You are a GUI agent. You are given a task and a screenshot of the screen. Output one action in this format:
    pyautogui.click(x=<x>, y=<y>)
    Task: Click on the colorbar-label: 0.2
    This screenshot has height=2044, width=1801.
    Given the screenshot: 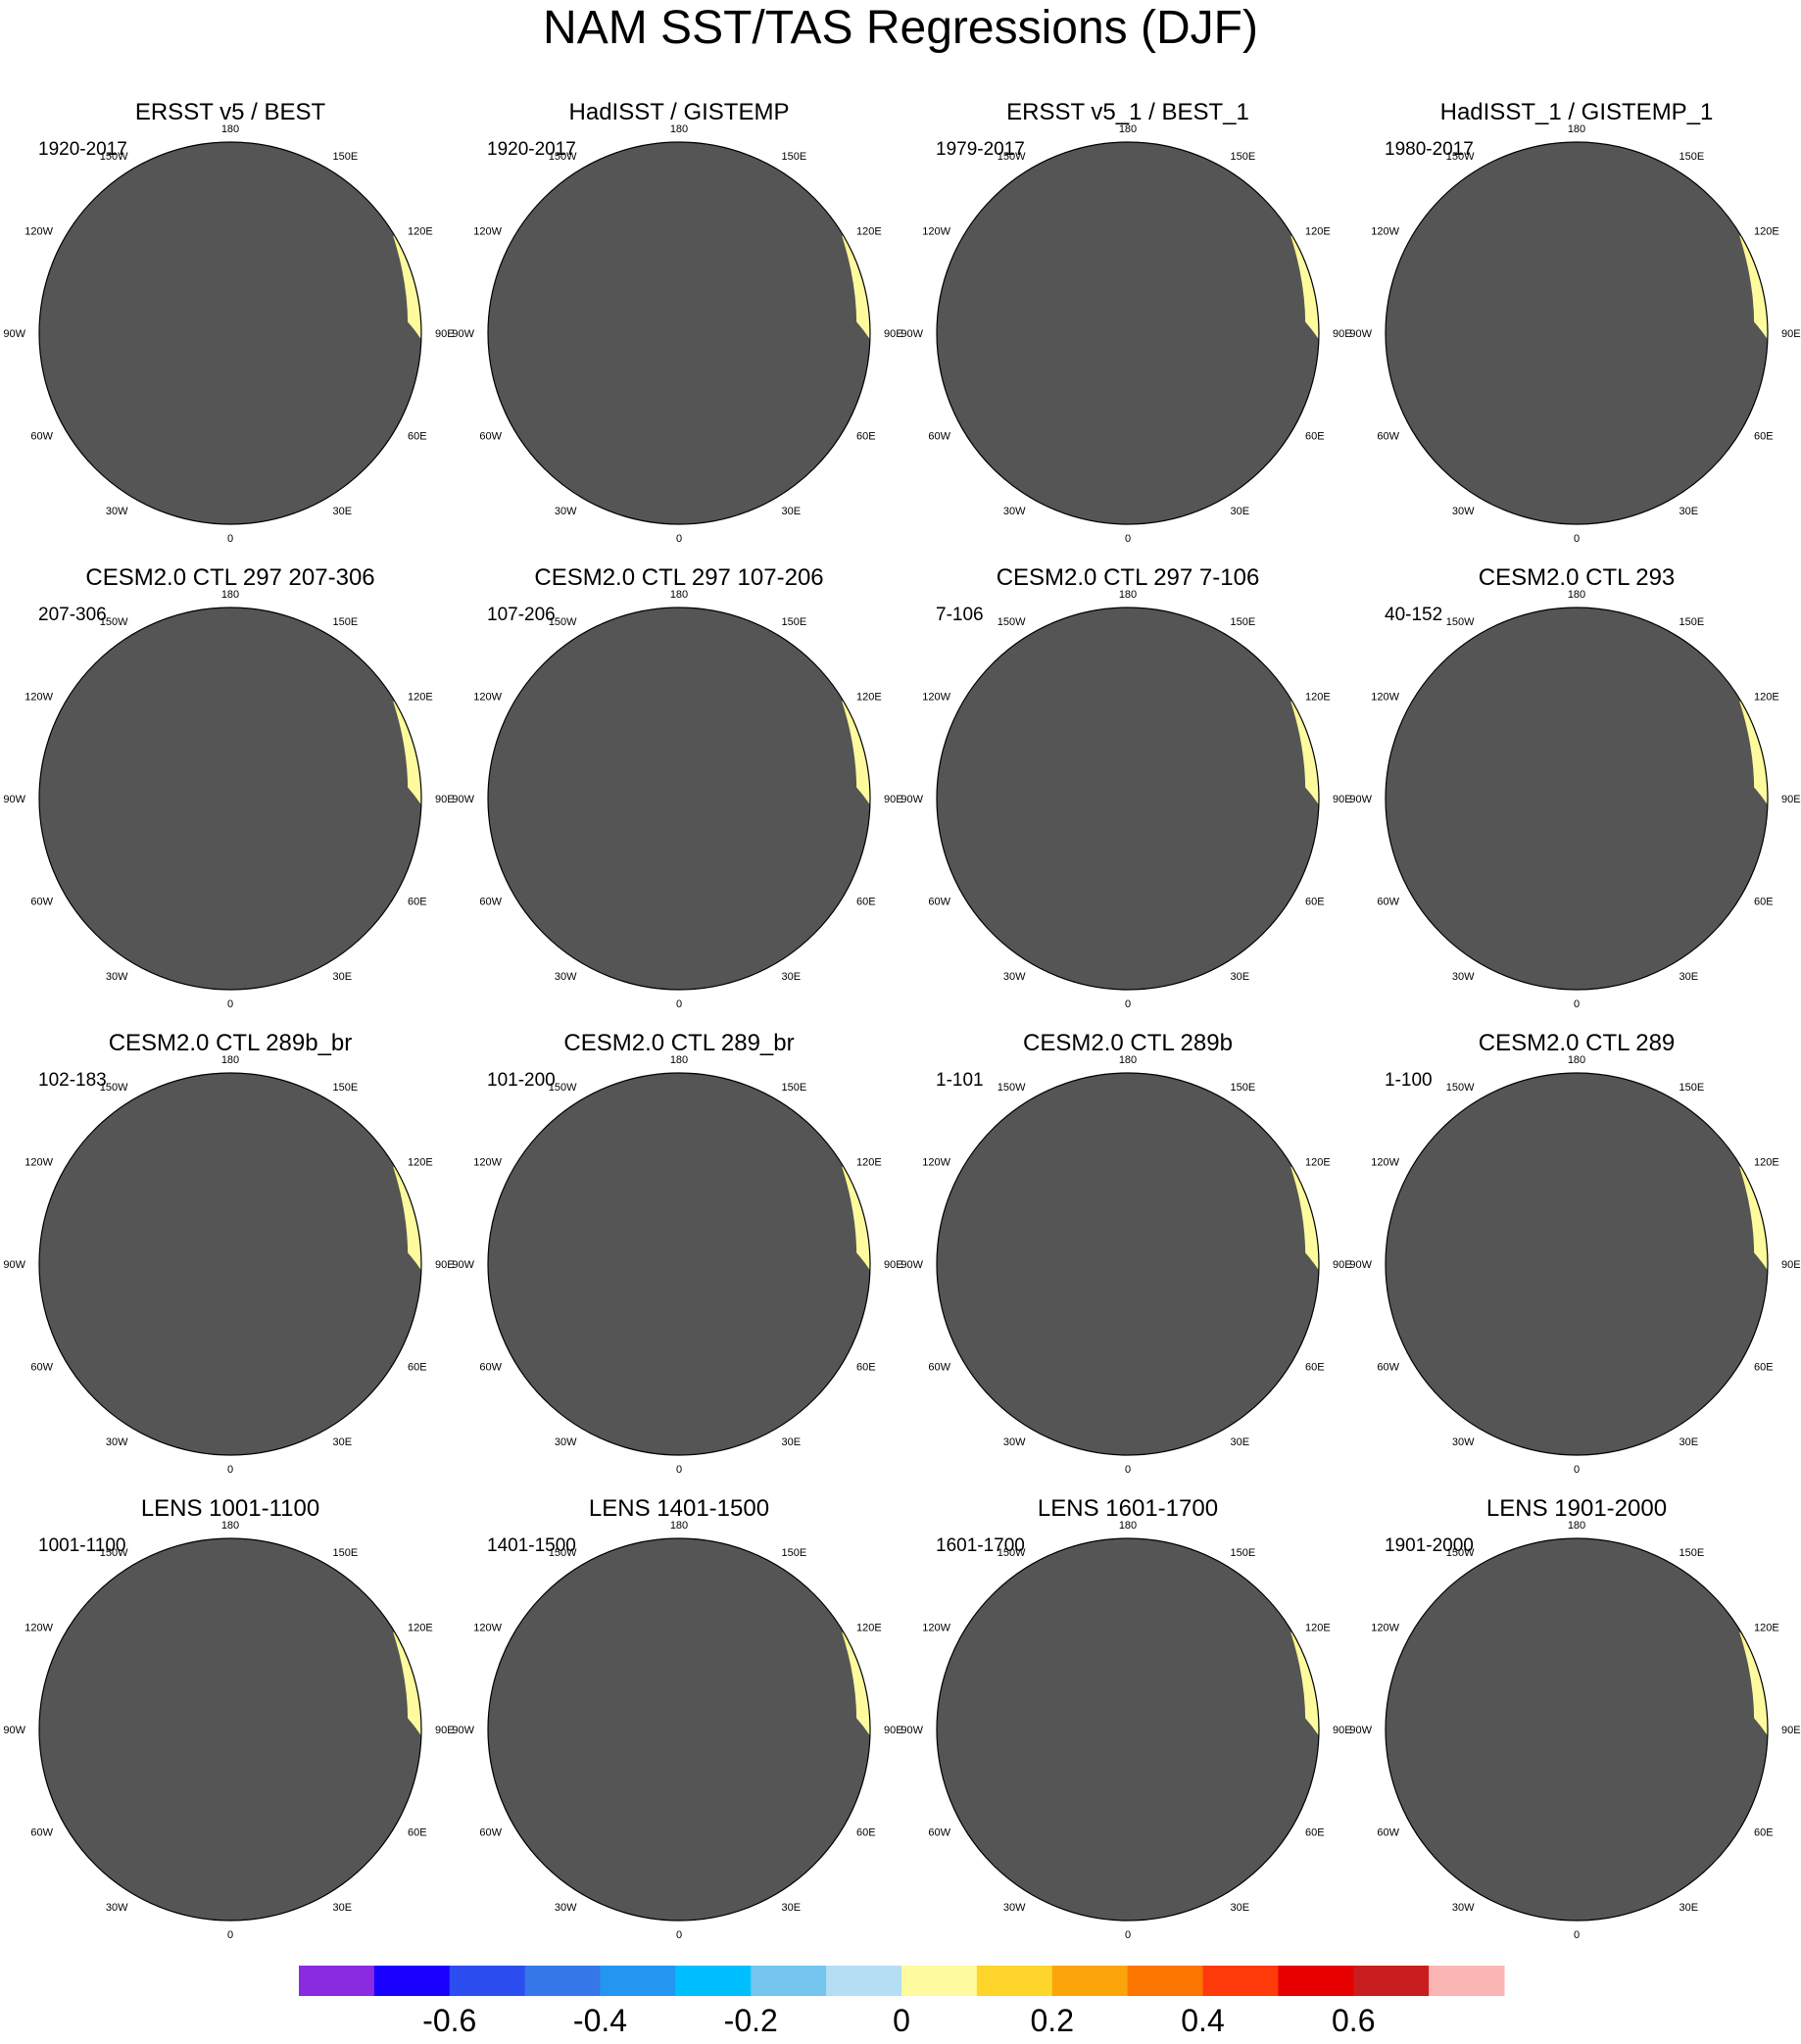 What is the action you would take?
    pyautogui.click(x=1052, y=2021)
    